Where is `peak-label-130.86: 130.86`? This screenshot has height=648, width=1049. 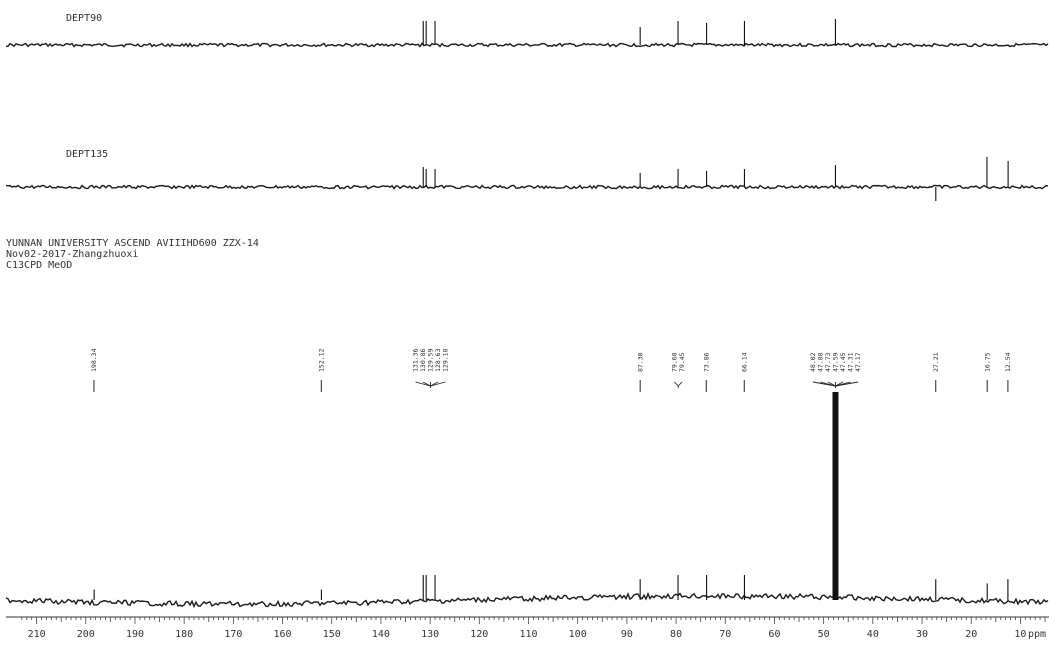 peak-label-130.86: 130.86 is located at coordinates (423, 360).